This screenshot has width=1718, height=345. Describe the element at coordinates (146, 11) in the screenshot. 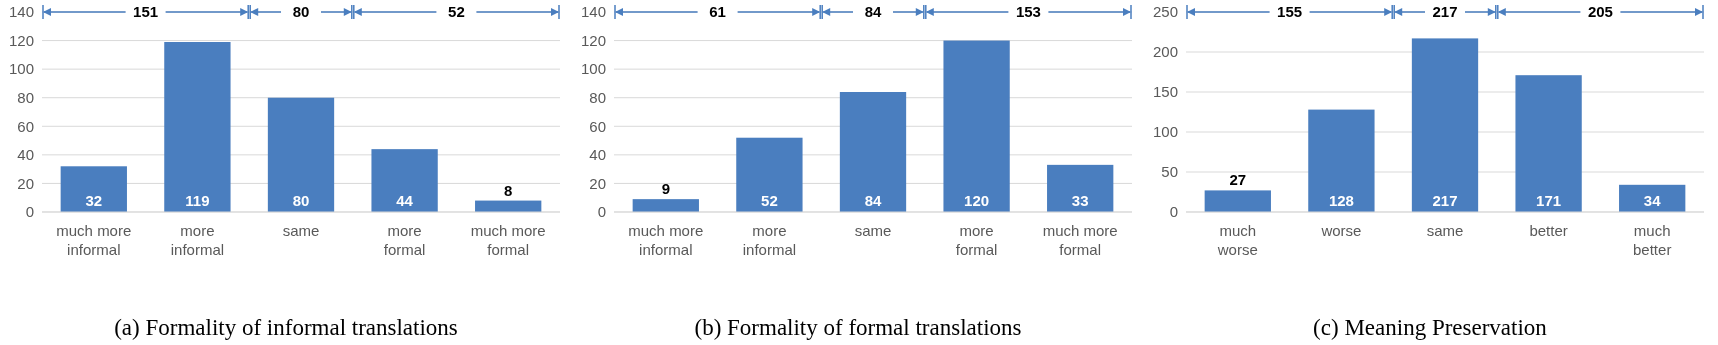

I see `annotation: 151` at that location.